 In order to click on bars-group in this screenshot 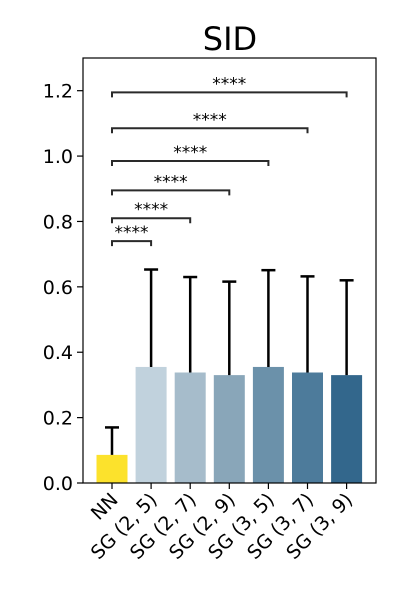, I will do `click(229, 424)`.